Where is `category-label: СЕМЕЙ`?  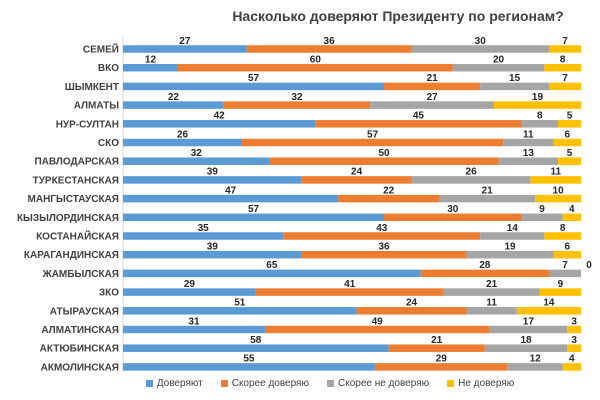 category-label: СЕМЕЙ is located at coordinates (101, 49).